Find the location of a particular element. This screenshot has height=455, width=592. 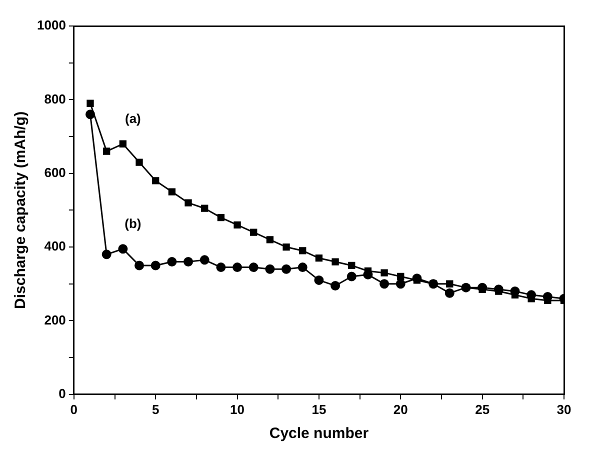

y-tick-label: 200 is located at coordinates (55, 320).